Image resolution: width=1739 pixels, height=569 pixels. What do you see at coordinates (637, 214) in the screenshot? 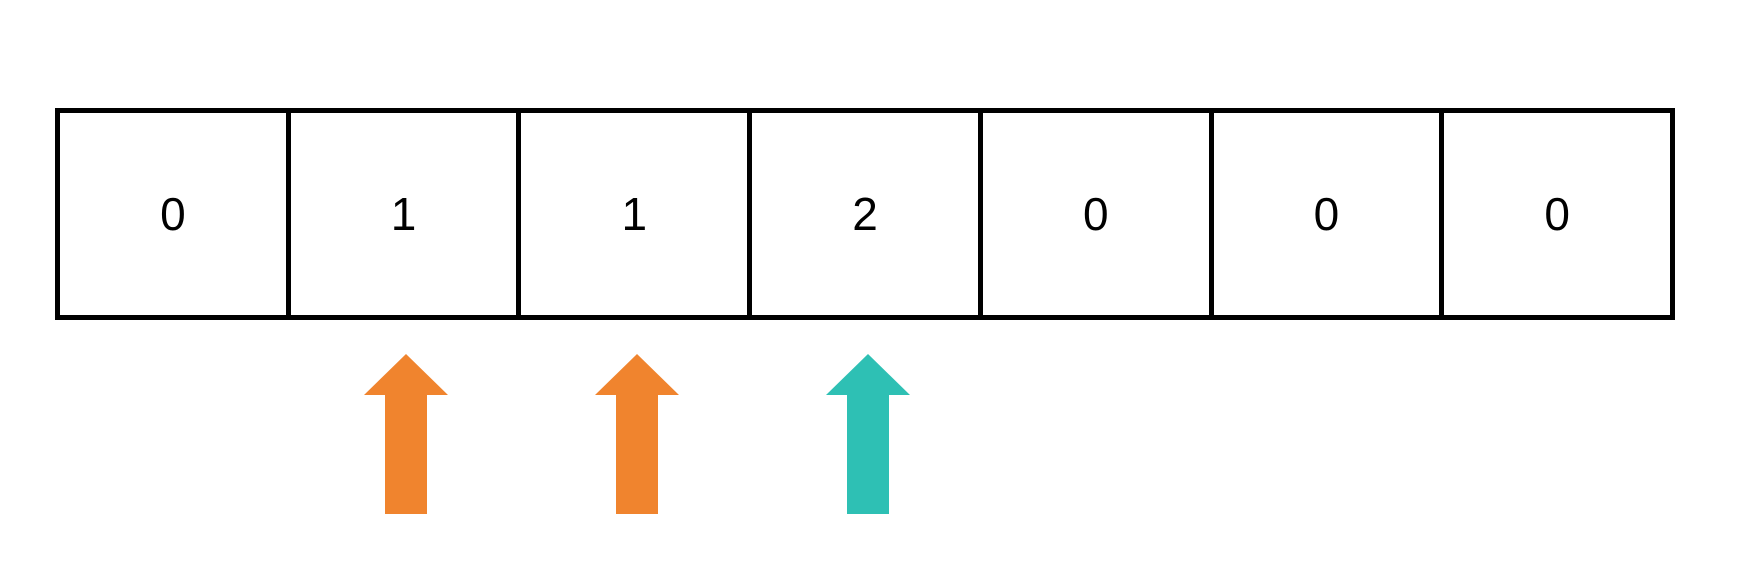
I see `array-cell-2: 1` at bounding box center [637, 214].